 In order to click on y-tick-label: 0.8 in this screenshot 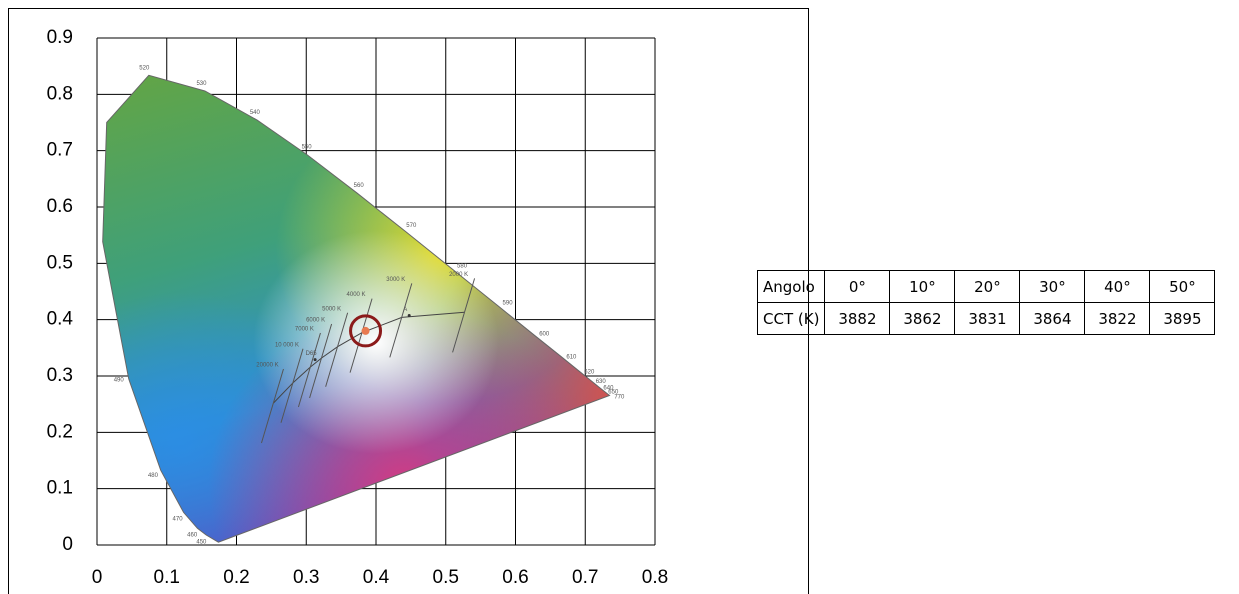, I will do `click(60, 93)`.